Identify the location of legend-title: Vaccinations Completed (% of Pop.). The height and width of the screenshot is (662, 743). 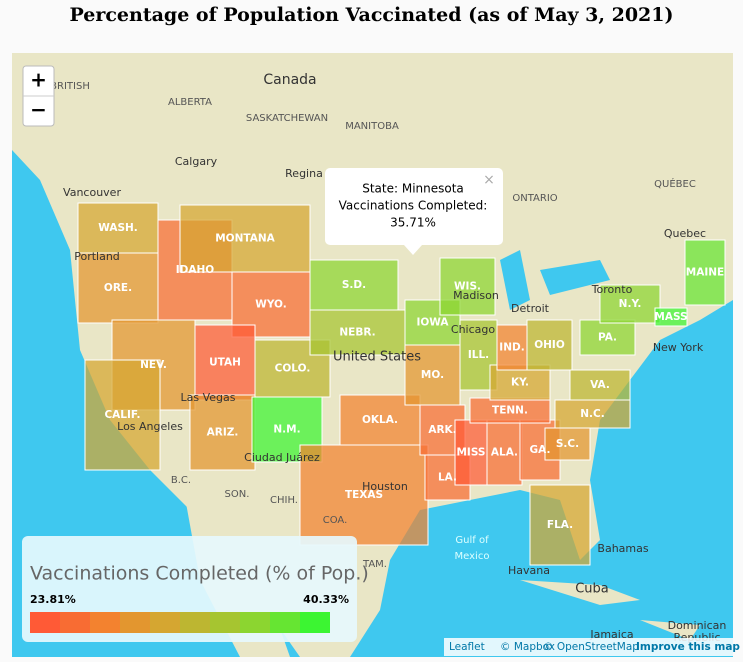
(199, 574).